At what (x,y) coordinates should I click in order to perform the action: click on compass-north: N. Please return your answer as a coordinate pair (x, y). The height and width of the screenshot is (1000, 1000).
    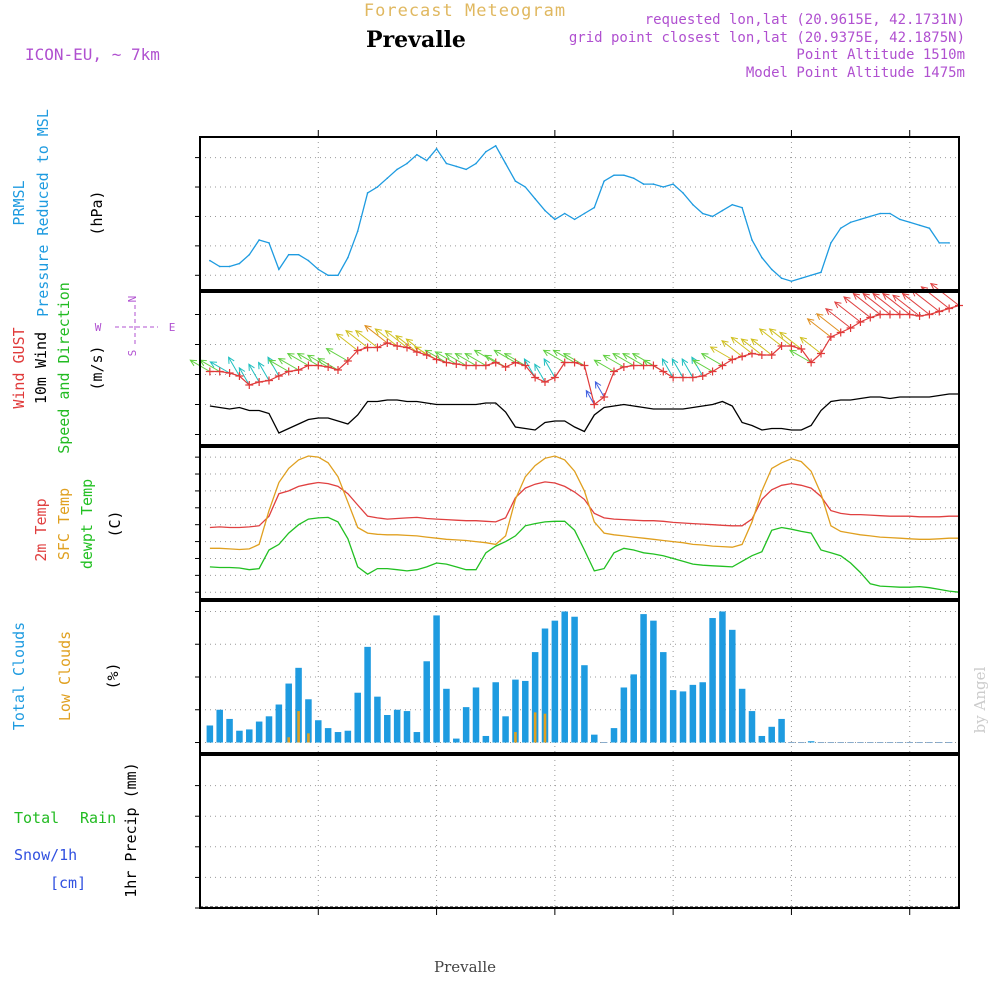
    Looking at the image, I should click on (132, 299).